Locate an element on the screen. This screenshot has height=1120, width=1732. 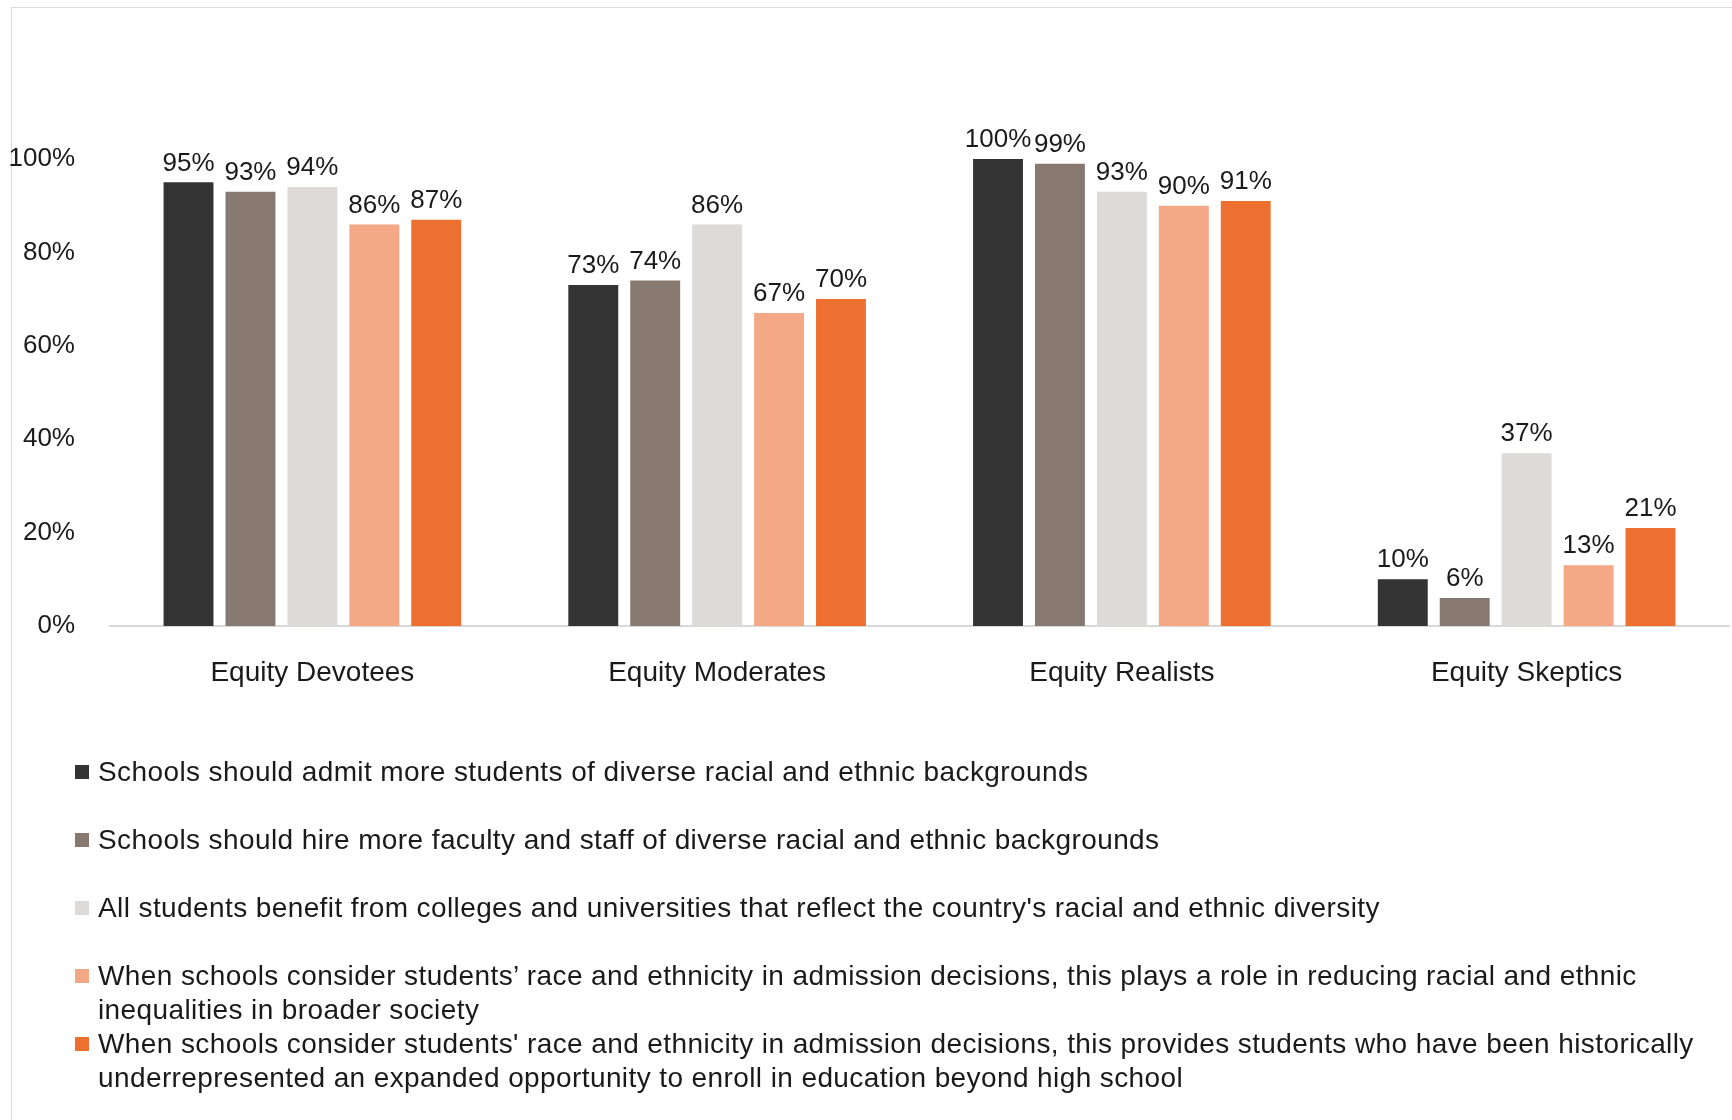
data-label: 73% is located at coordinates (593, 264).